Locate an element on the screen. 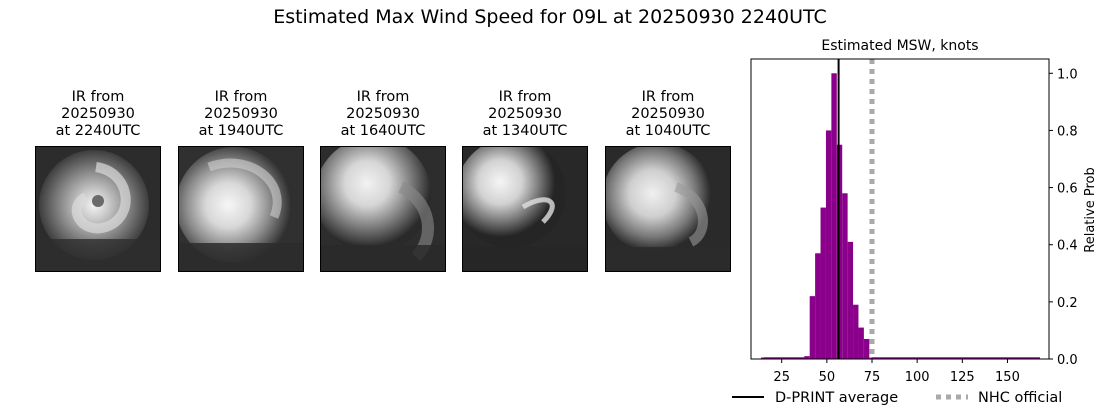  x-tick-label: 75 is located at coordinates (872, 377).